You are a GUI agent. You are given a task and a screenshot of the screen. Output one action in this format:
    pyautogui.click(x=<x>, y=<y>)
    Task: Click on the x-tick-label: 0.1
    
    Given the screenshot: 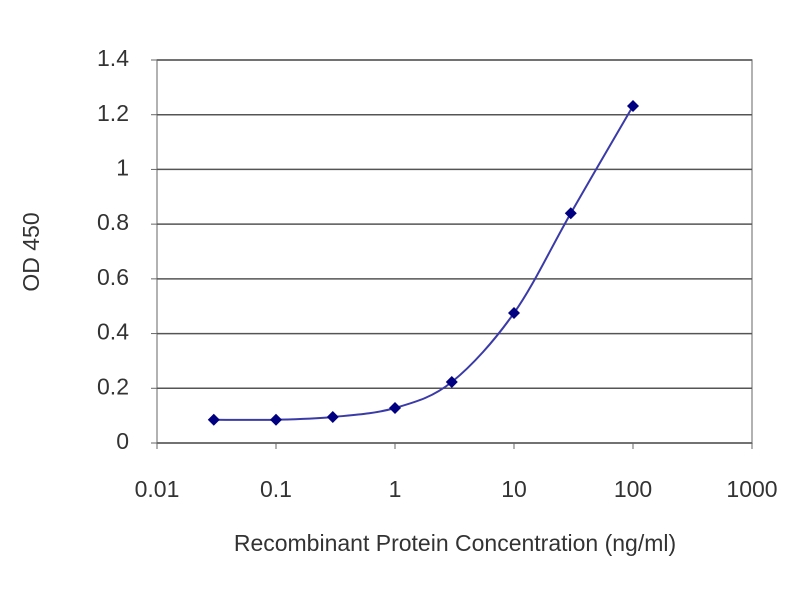 What is the action you would take?
    pyautogui.click(x=276, y=489)
    